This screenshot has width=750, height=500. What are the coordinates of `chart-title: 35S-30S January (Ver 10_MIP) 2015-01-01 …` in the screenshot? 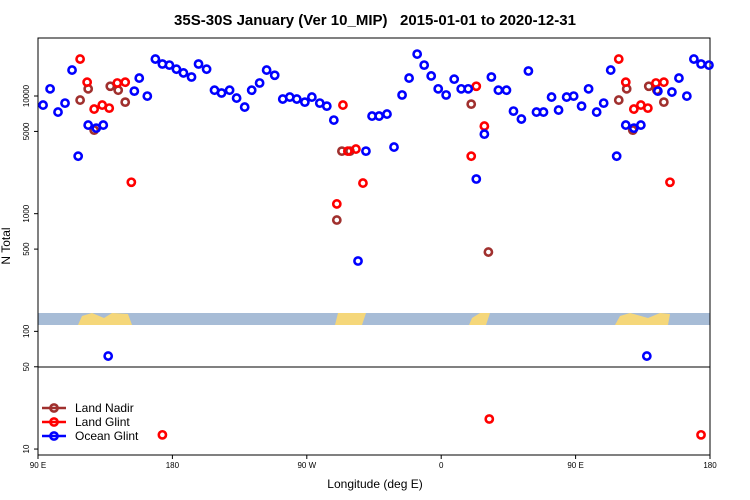 It's located at (375, 20).